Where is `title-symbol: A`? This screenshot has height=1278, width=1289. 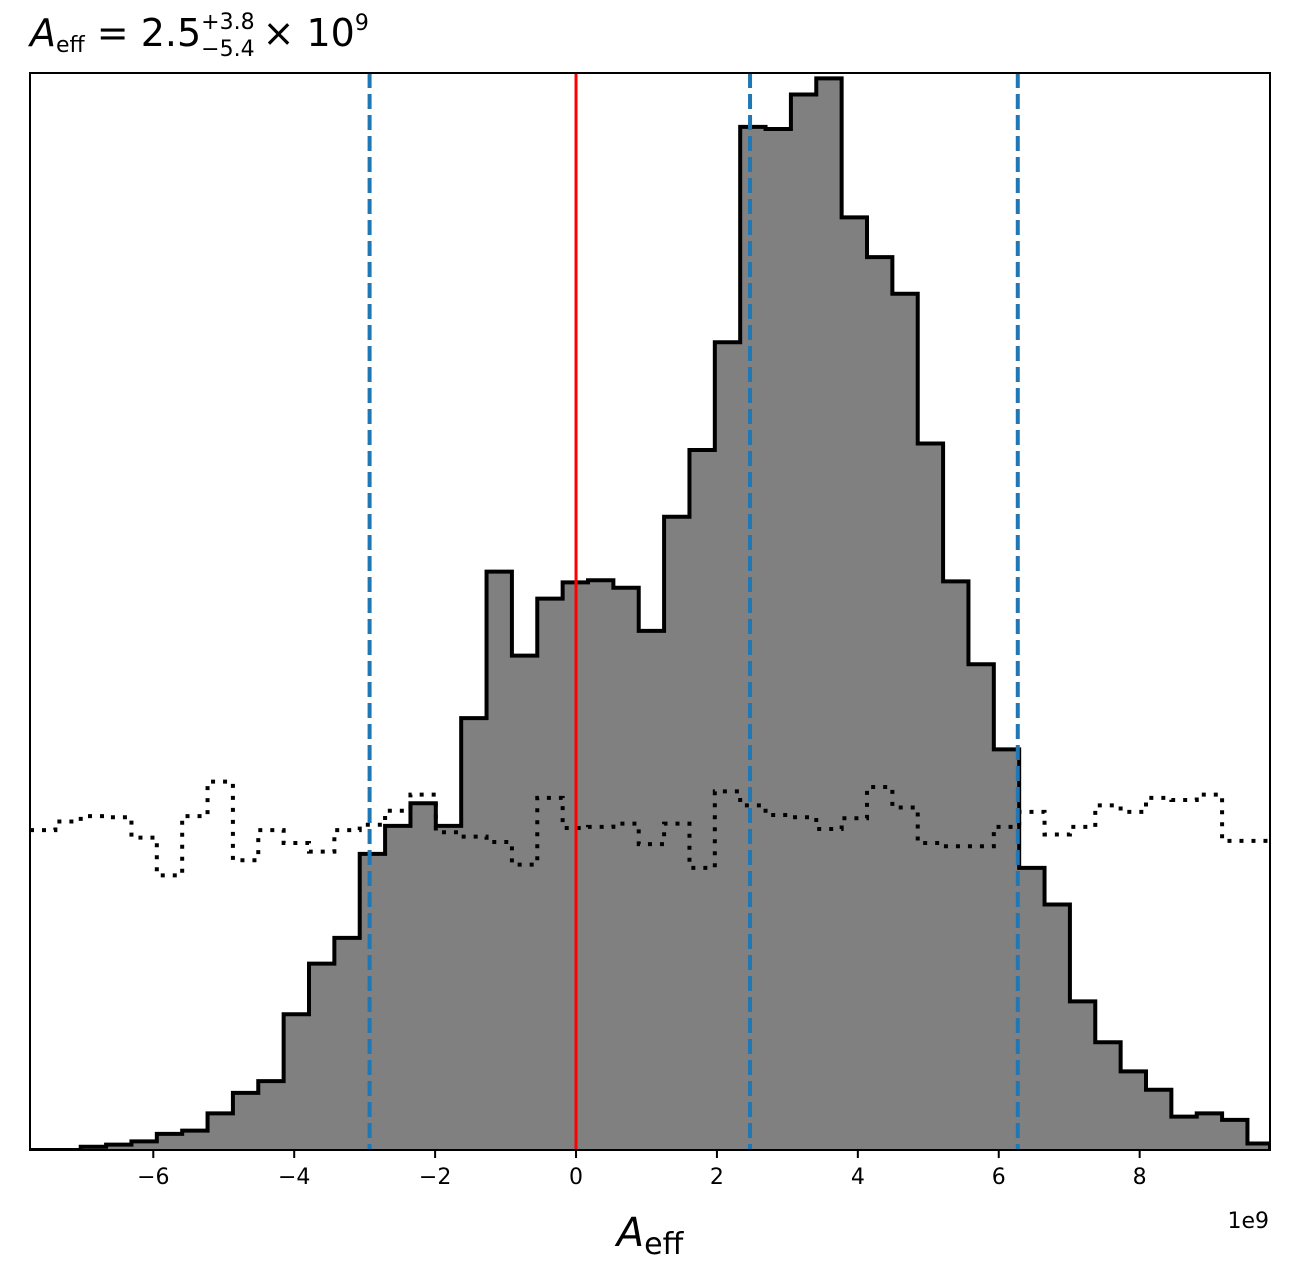 title-symbol: A is located at coordinates (41, 33).